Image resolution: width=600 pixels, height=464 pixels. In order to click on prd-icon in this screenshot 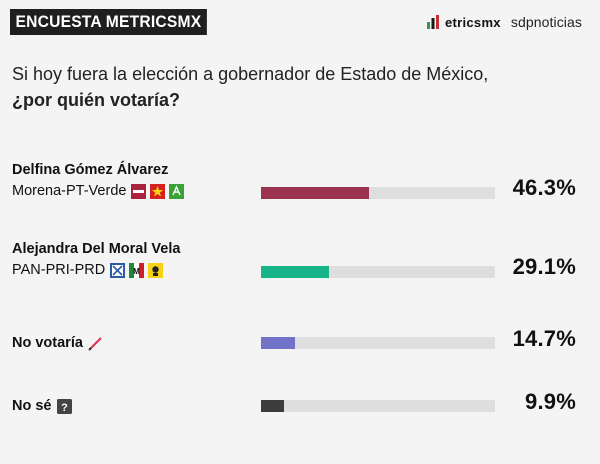, I will do `click(156, 270)`.